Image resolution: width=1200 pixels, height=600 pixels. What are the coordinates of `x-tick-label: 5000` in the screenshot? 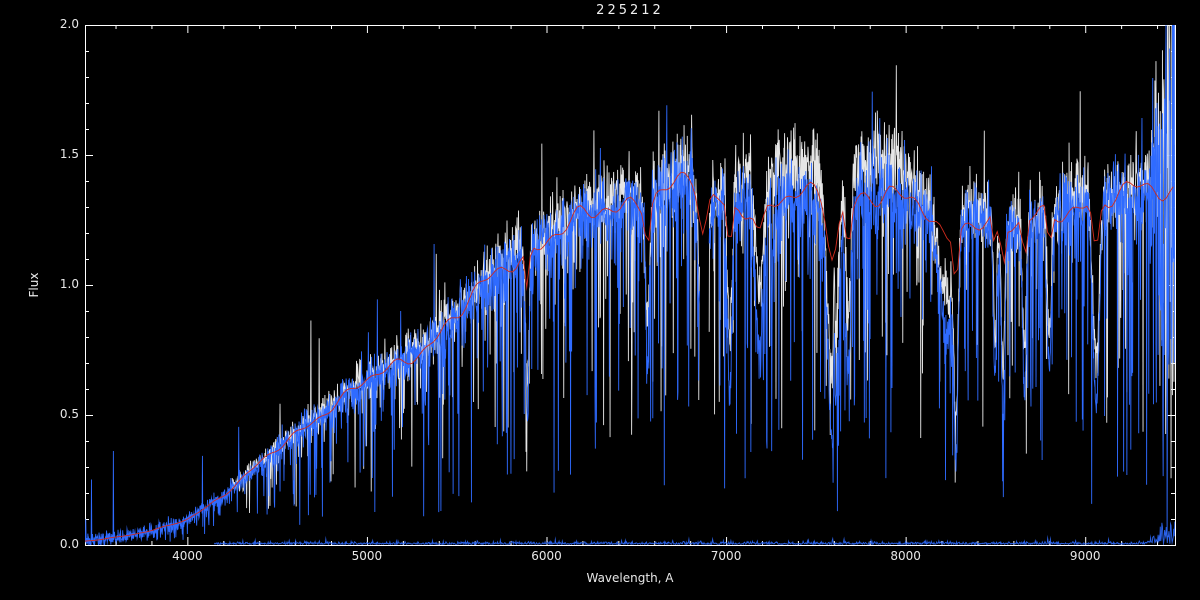 It's located at (367, 556).